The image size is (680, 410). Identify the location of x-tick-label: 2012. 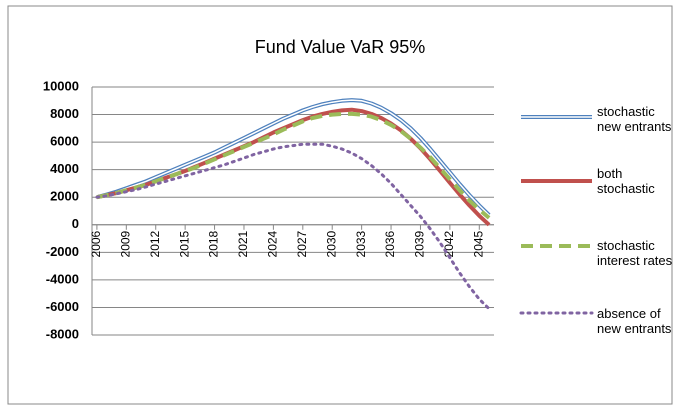
(155, 243).